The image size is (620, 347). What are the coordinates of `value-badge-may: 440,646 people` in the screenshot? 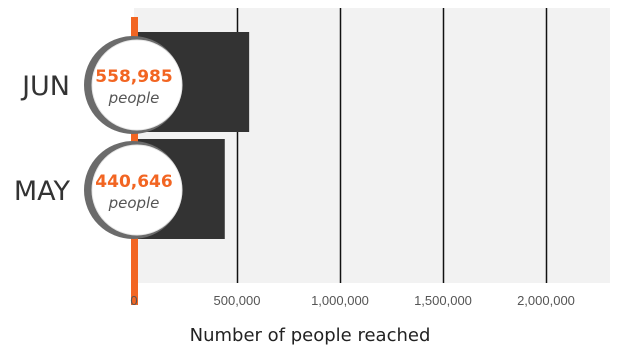 It's located at (133, 190).